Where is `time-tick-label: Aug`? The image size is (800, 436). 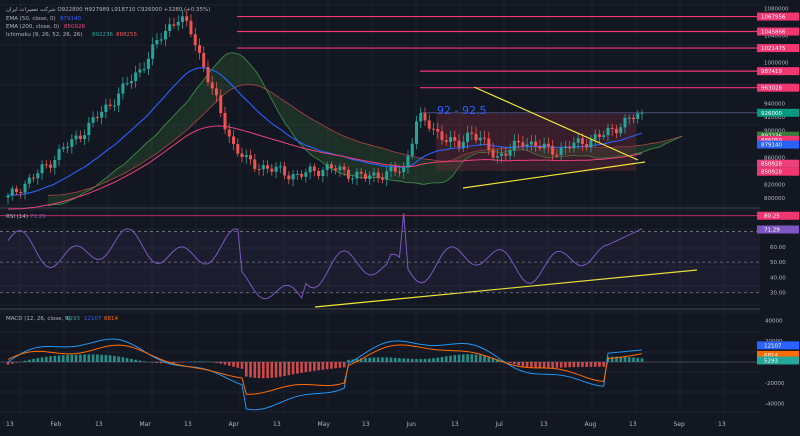
time-tick-label: Aug is located at coordinates (591, 424).